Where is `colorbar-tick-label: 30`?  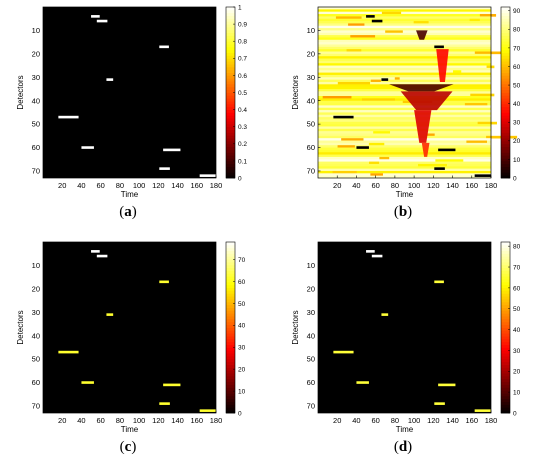
colorbar-tick-label: 30 is located at coordinates (517, 351).